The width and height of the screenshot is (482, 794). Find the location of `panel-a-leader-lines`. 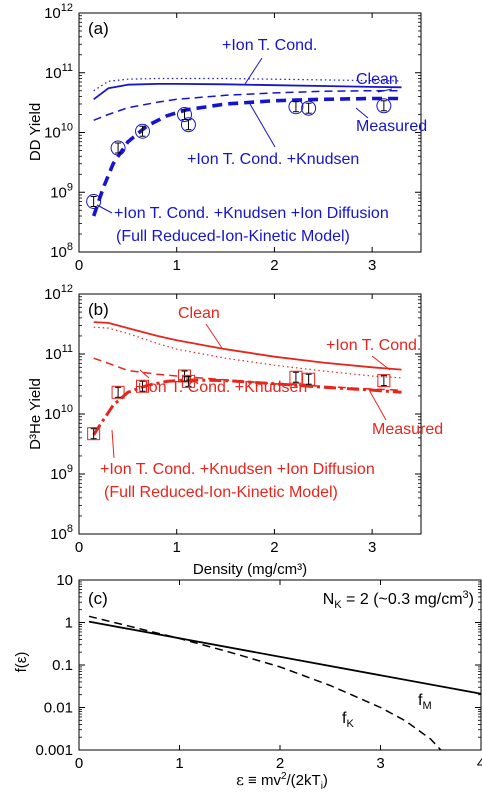

panel-a-leader-lines is located at coordinates (244, 135).